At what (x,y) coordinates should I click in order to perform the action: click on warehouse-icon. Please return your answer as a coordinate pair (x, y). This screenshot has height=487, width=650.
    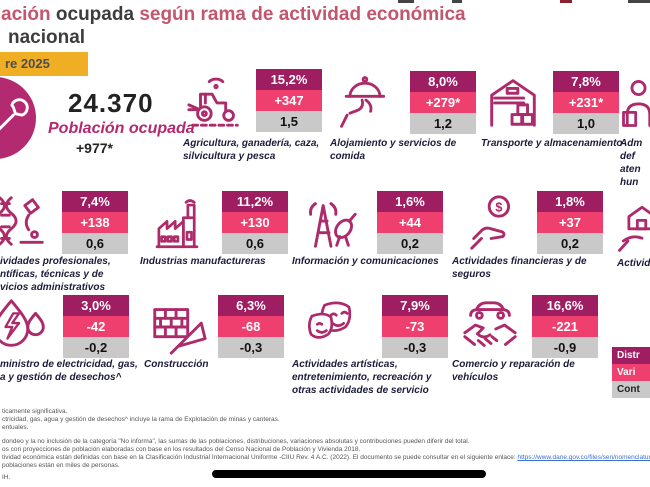
    Looking at the image, I should click on (513, 103).